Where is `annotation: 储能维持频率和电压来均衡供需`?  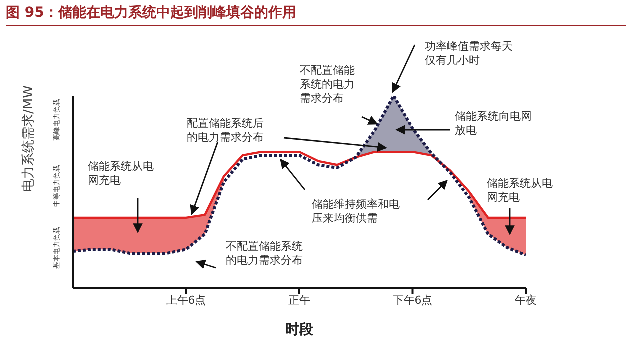 annotation: 储能维持频率和电压来均衡供需 is located at coordinates (356, 212).